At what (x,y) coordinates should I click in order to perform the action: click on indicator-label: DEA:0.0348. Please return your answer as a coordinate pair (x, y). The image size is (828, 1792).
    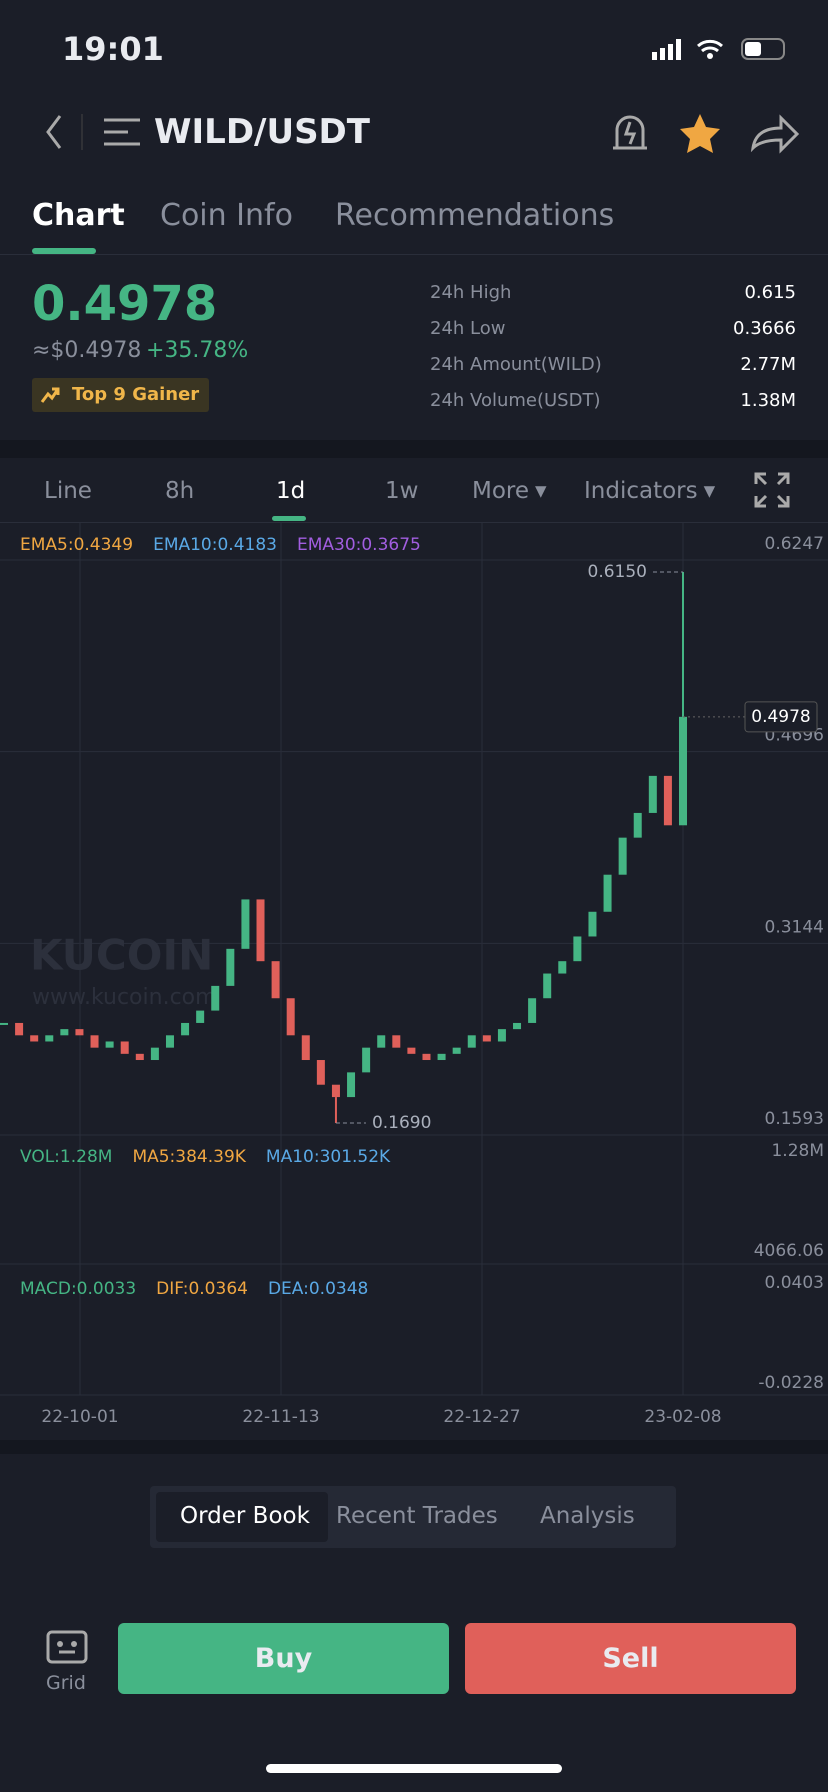
    Looking at the image, I should click on (318, 1289).